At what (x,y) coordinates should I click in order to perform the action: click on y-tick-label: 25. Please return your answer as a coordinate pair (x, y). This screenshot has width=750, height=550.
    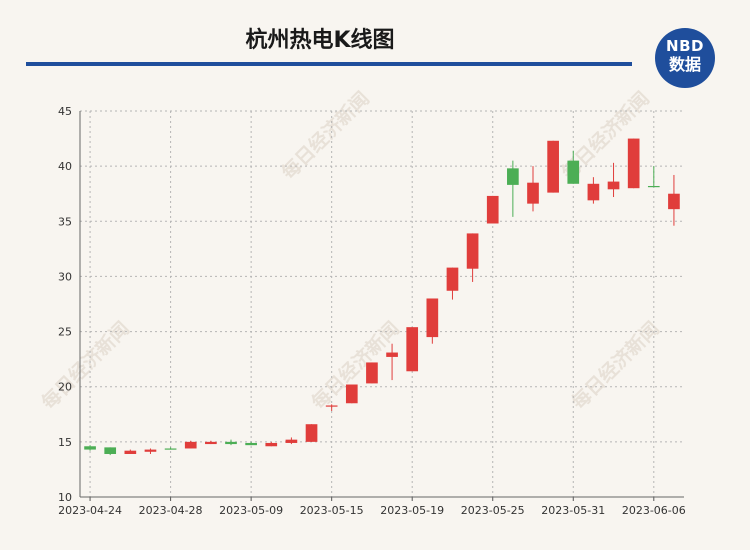
    Looking at the image, I should click on (65, 332).